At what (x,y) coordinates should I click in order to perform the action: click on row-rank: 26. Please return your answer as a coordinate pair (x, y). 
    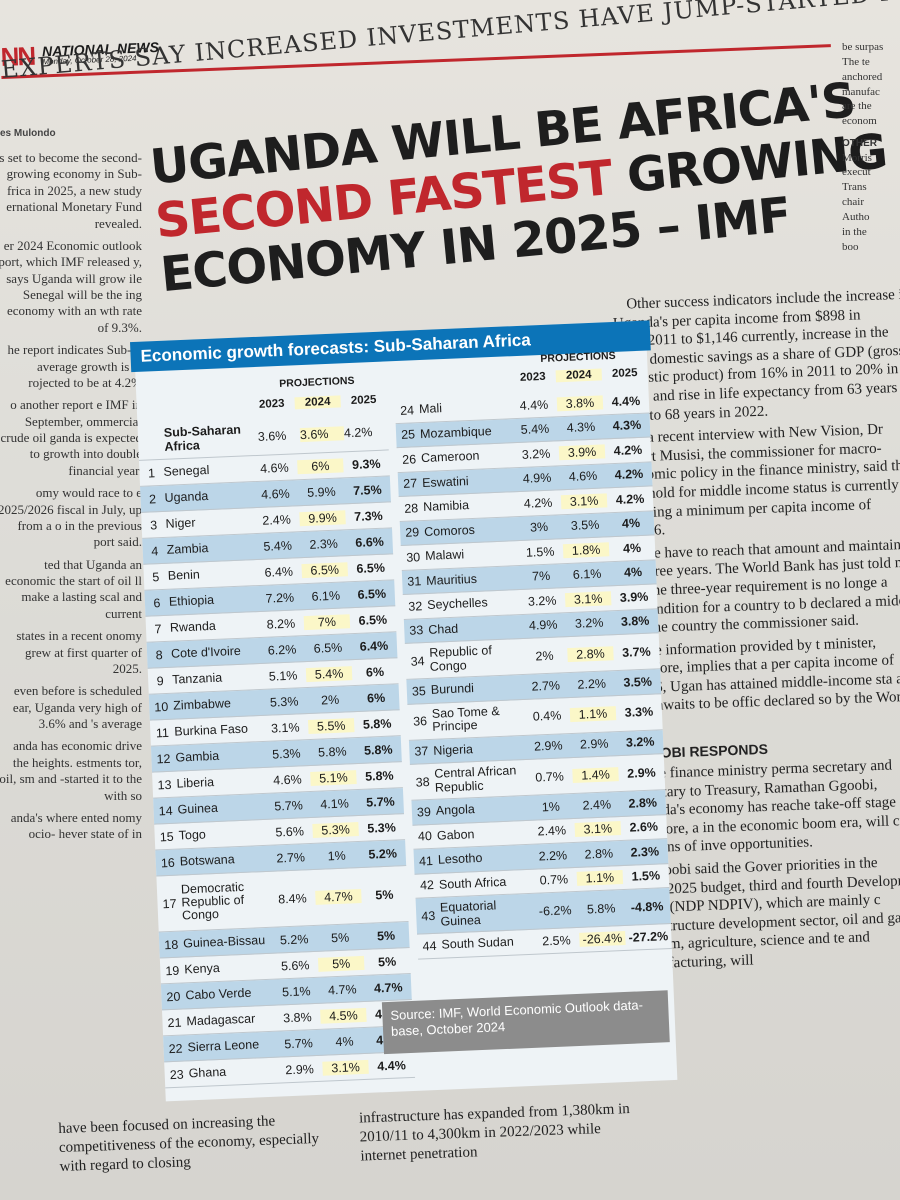
    Looking at the image, I should click on (409, 459).